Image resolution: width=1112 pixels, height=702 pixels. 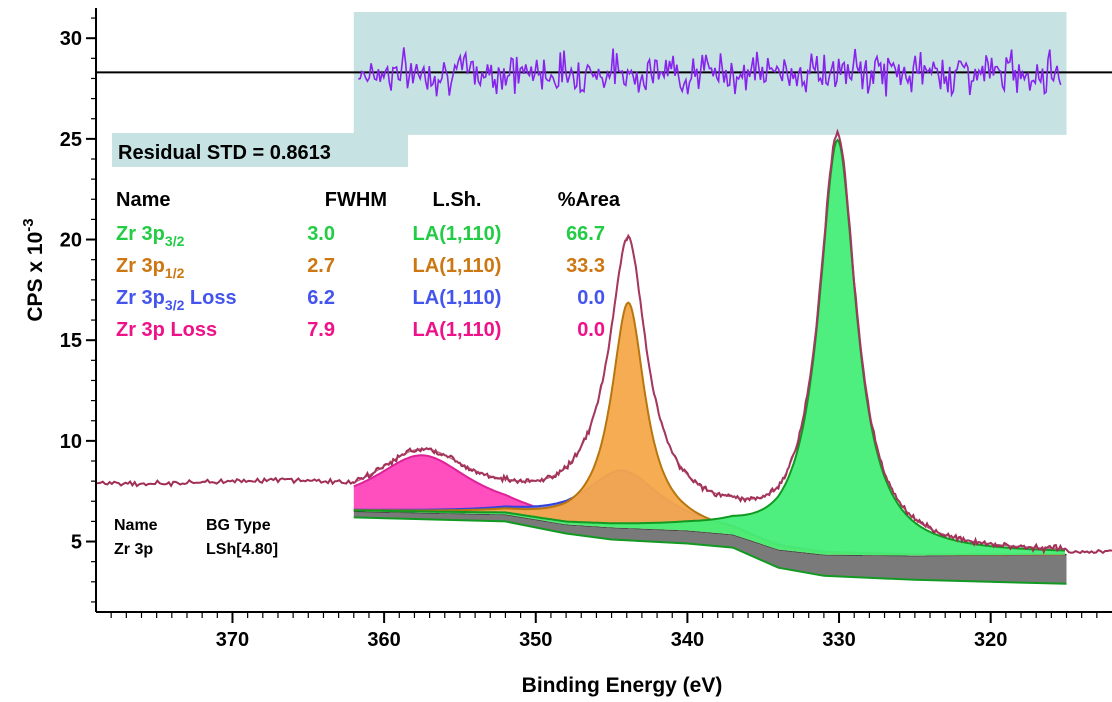 What do you see at coordinates (321, 330) in the screenshot?
I see `legend-fwhm-3: 7.9` at bounding box center [321, 330].